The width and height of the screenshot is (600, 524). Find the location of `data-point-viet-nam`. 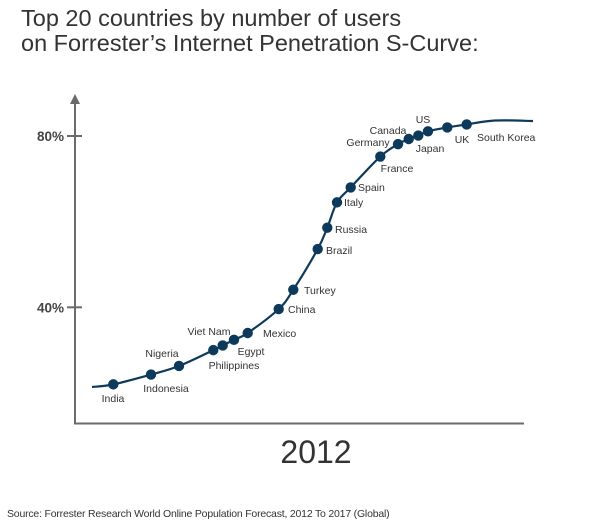

data-point-viet-nam is located at coordinates (222, 345).